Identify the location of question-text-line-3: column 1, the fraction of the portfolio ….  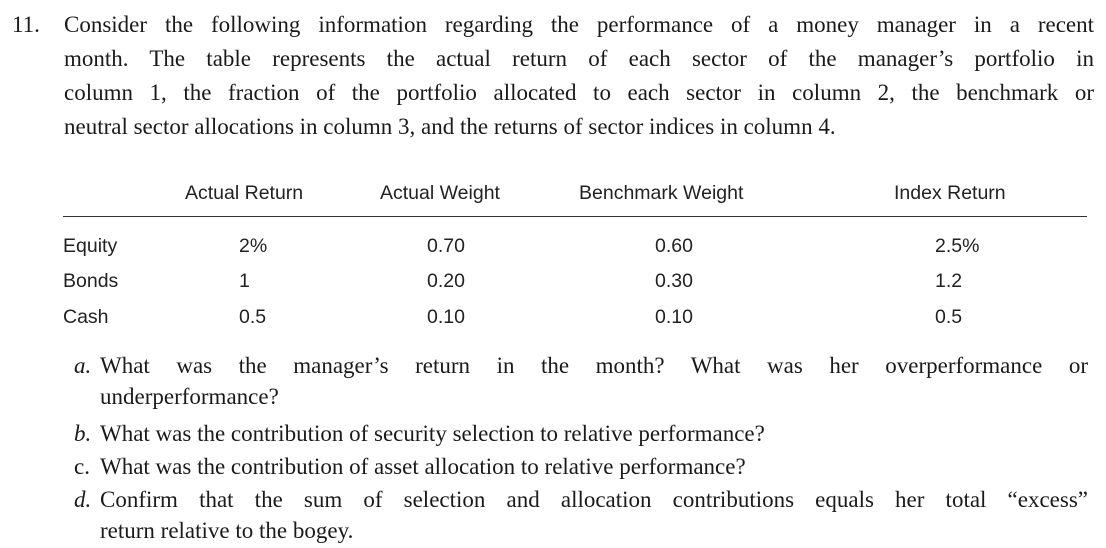
(579, 92).